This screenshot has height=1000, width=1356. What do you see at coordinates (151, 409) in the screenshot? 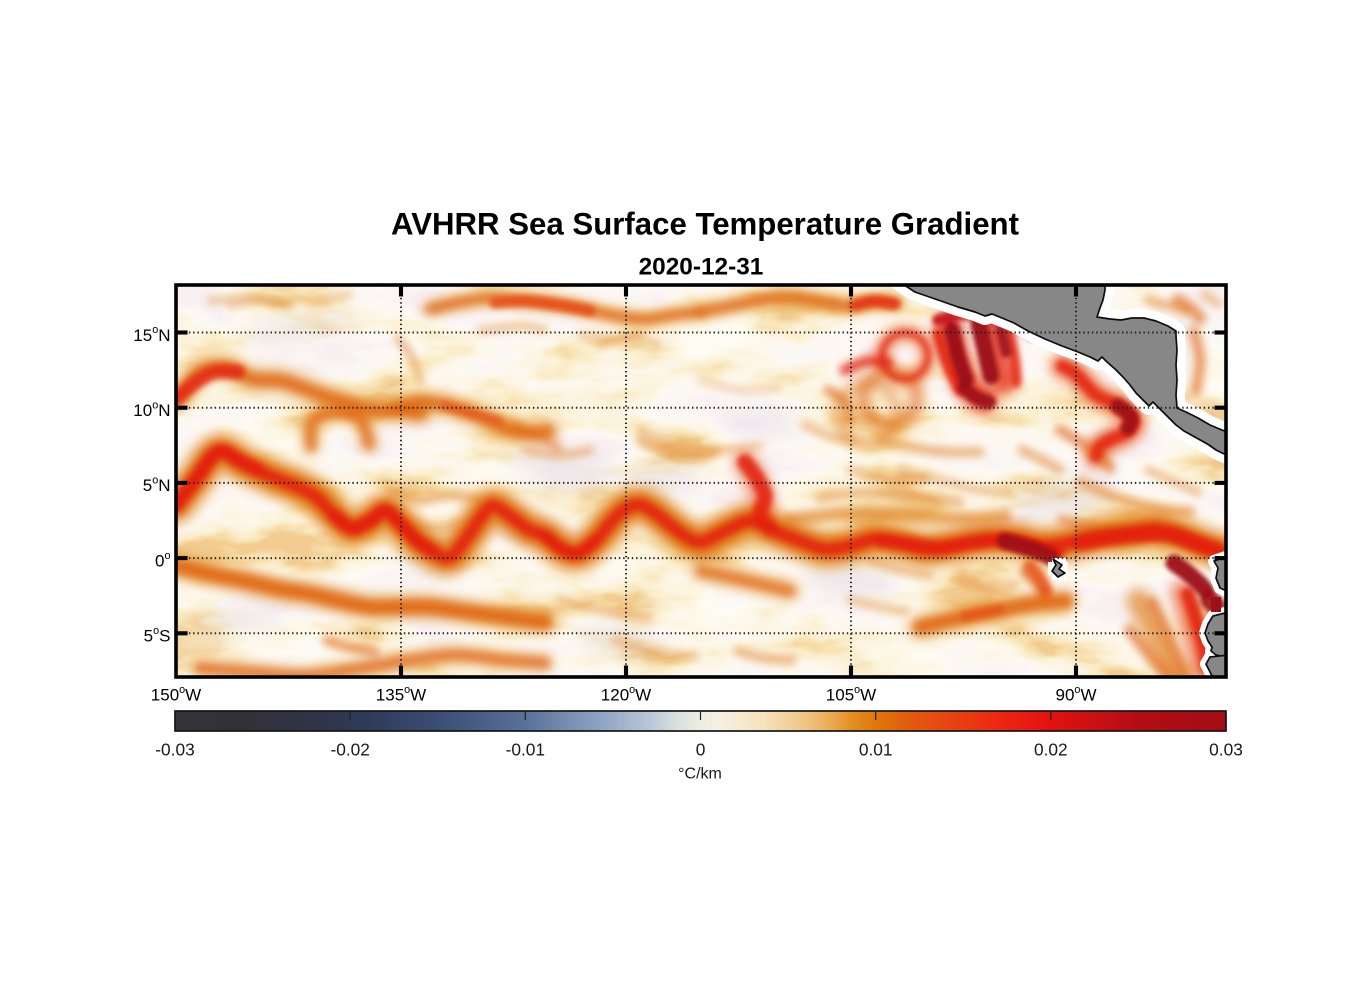
I see `svg-text: 10oN` at bounding box center [151, 409].